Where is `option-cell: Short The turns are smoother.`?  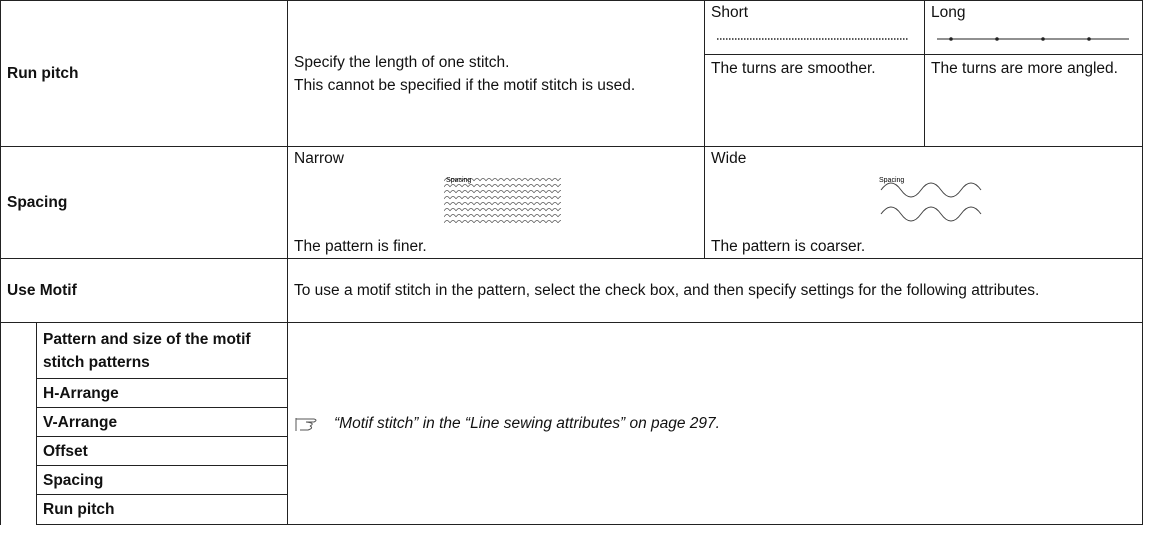 option-cell: Short The turns are smoother. is located at coordinates (814, 73).